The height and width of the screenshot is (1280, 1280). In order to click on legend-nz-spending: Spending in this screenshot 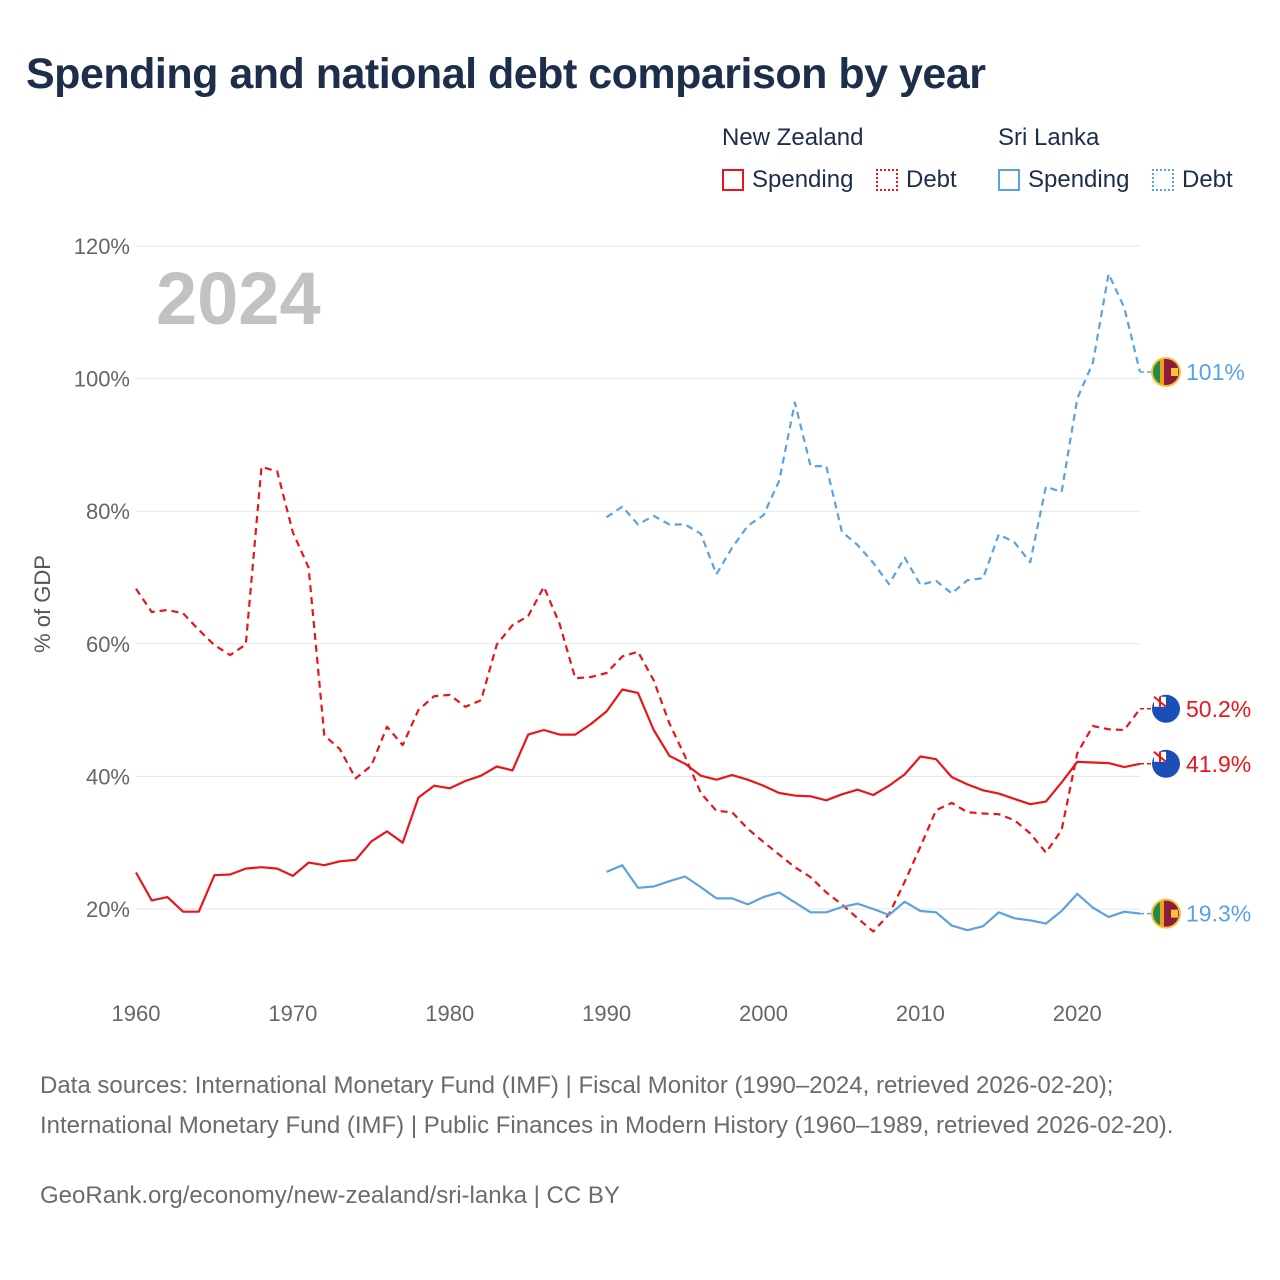, I will do `click(787, 180)`.